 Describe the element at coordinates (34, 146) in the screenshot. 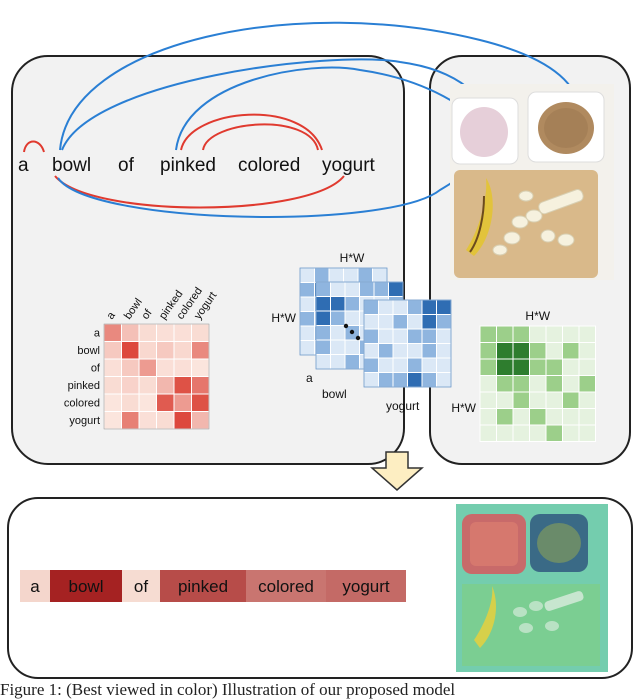

I see `arc-a-bowl` at that location.